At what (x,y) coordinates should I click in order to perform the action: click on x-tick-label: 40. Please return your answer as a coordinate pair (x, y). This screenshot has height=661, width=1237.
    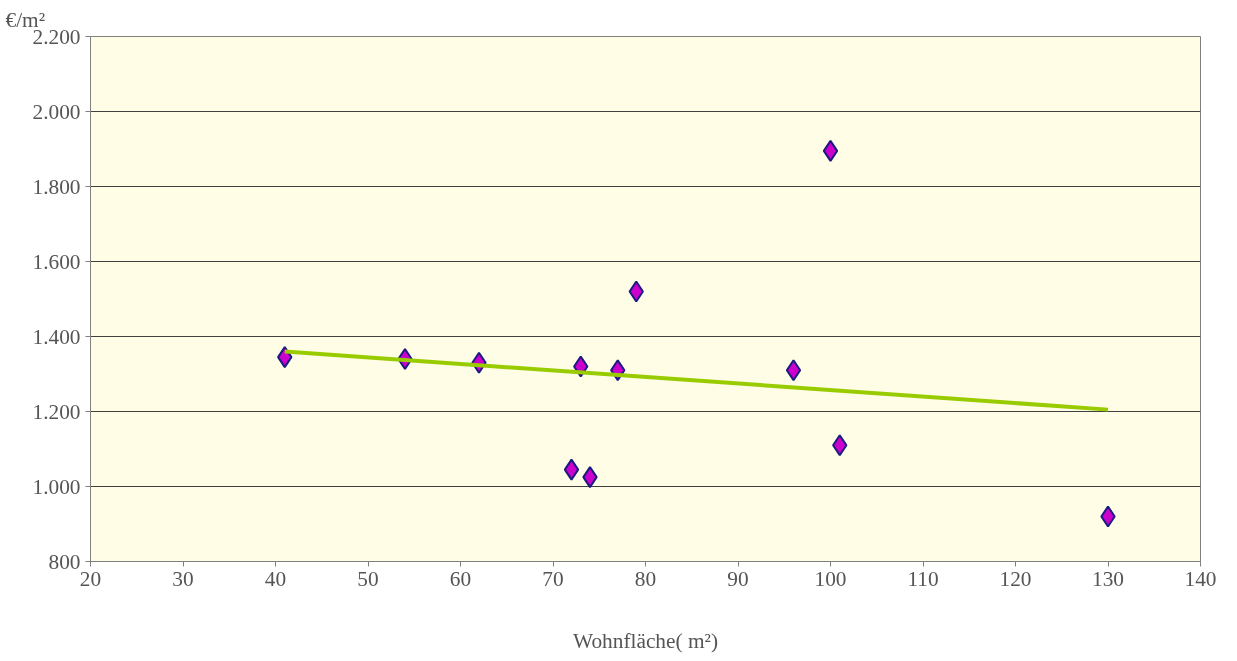
    Looking at the image, I should click on (275, 578).